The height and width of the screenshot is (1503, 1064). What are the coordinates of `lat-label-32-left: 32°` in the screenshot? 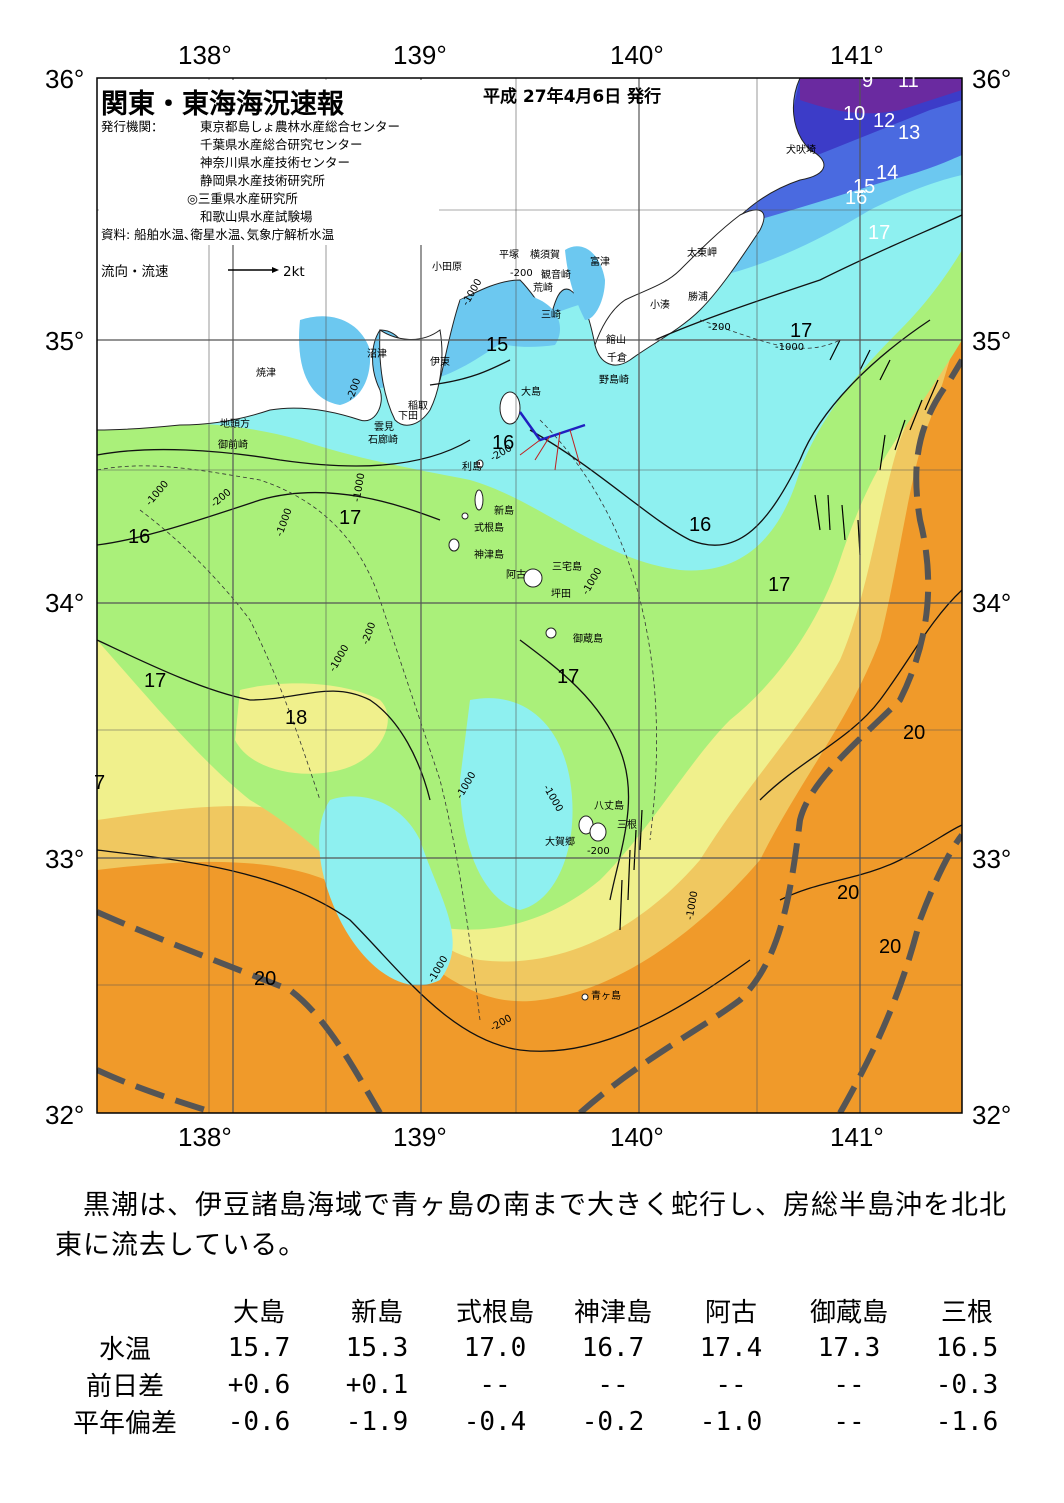 It's located at (65, 1115).